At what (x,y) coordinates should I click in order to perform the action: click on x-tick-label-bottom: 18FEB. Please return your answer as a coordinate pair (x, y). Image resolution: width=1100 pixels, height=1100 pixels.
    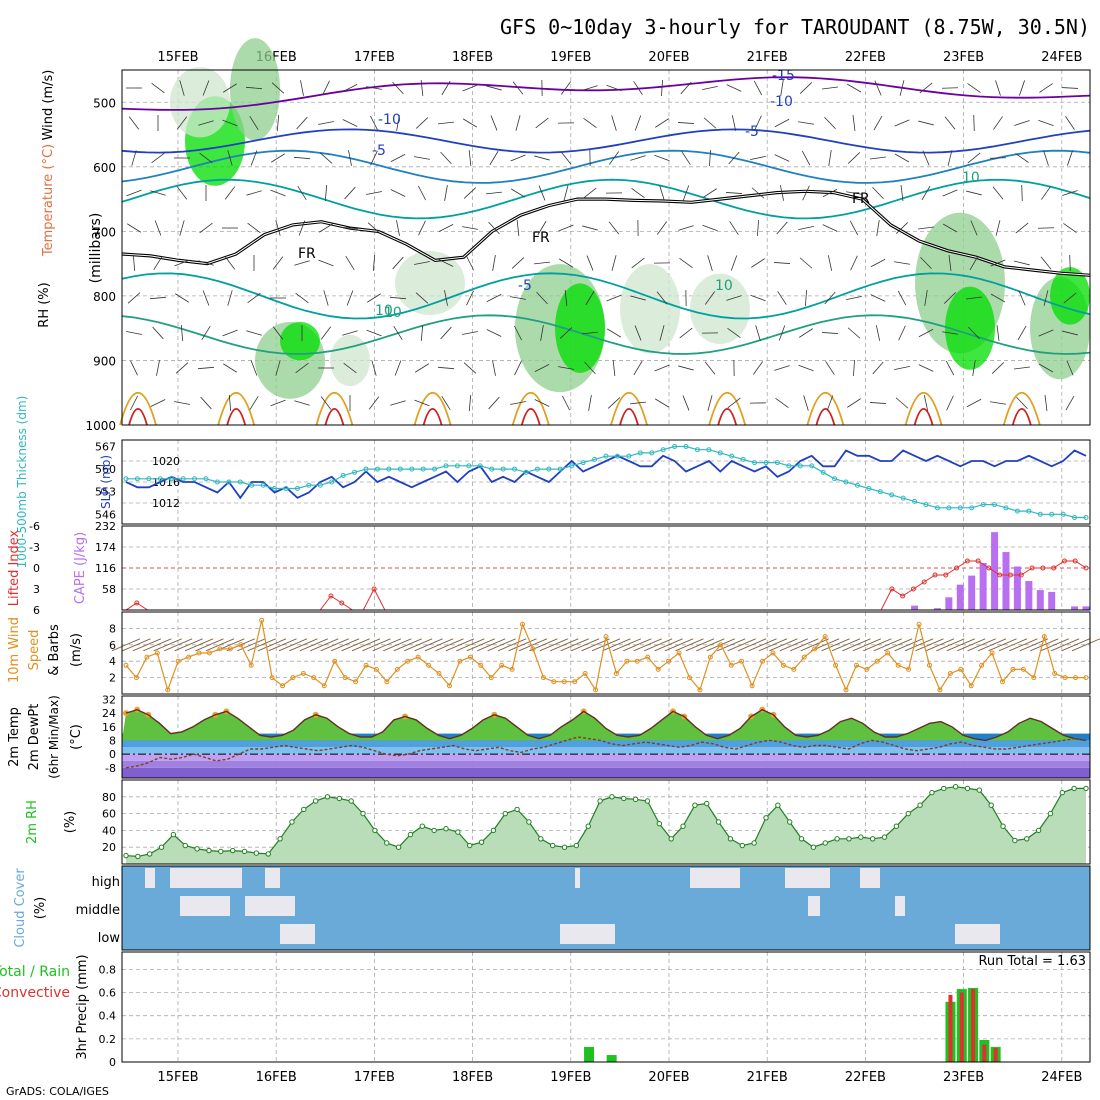
    Looking at the image, I should click on (472, 1077).